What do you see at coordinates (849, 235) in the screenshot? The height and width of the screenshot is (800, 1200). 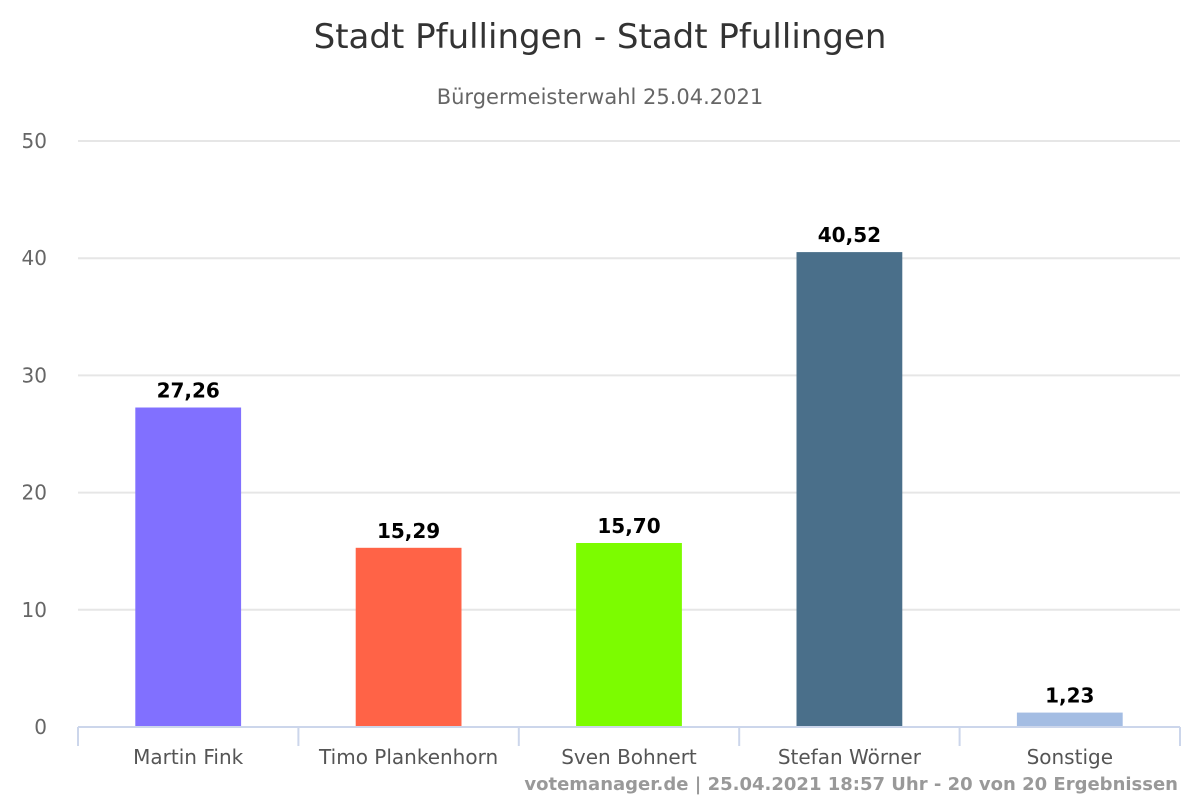 I see `data-label: 40,52` at bounding box center [849, 235].